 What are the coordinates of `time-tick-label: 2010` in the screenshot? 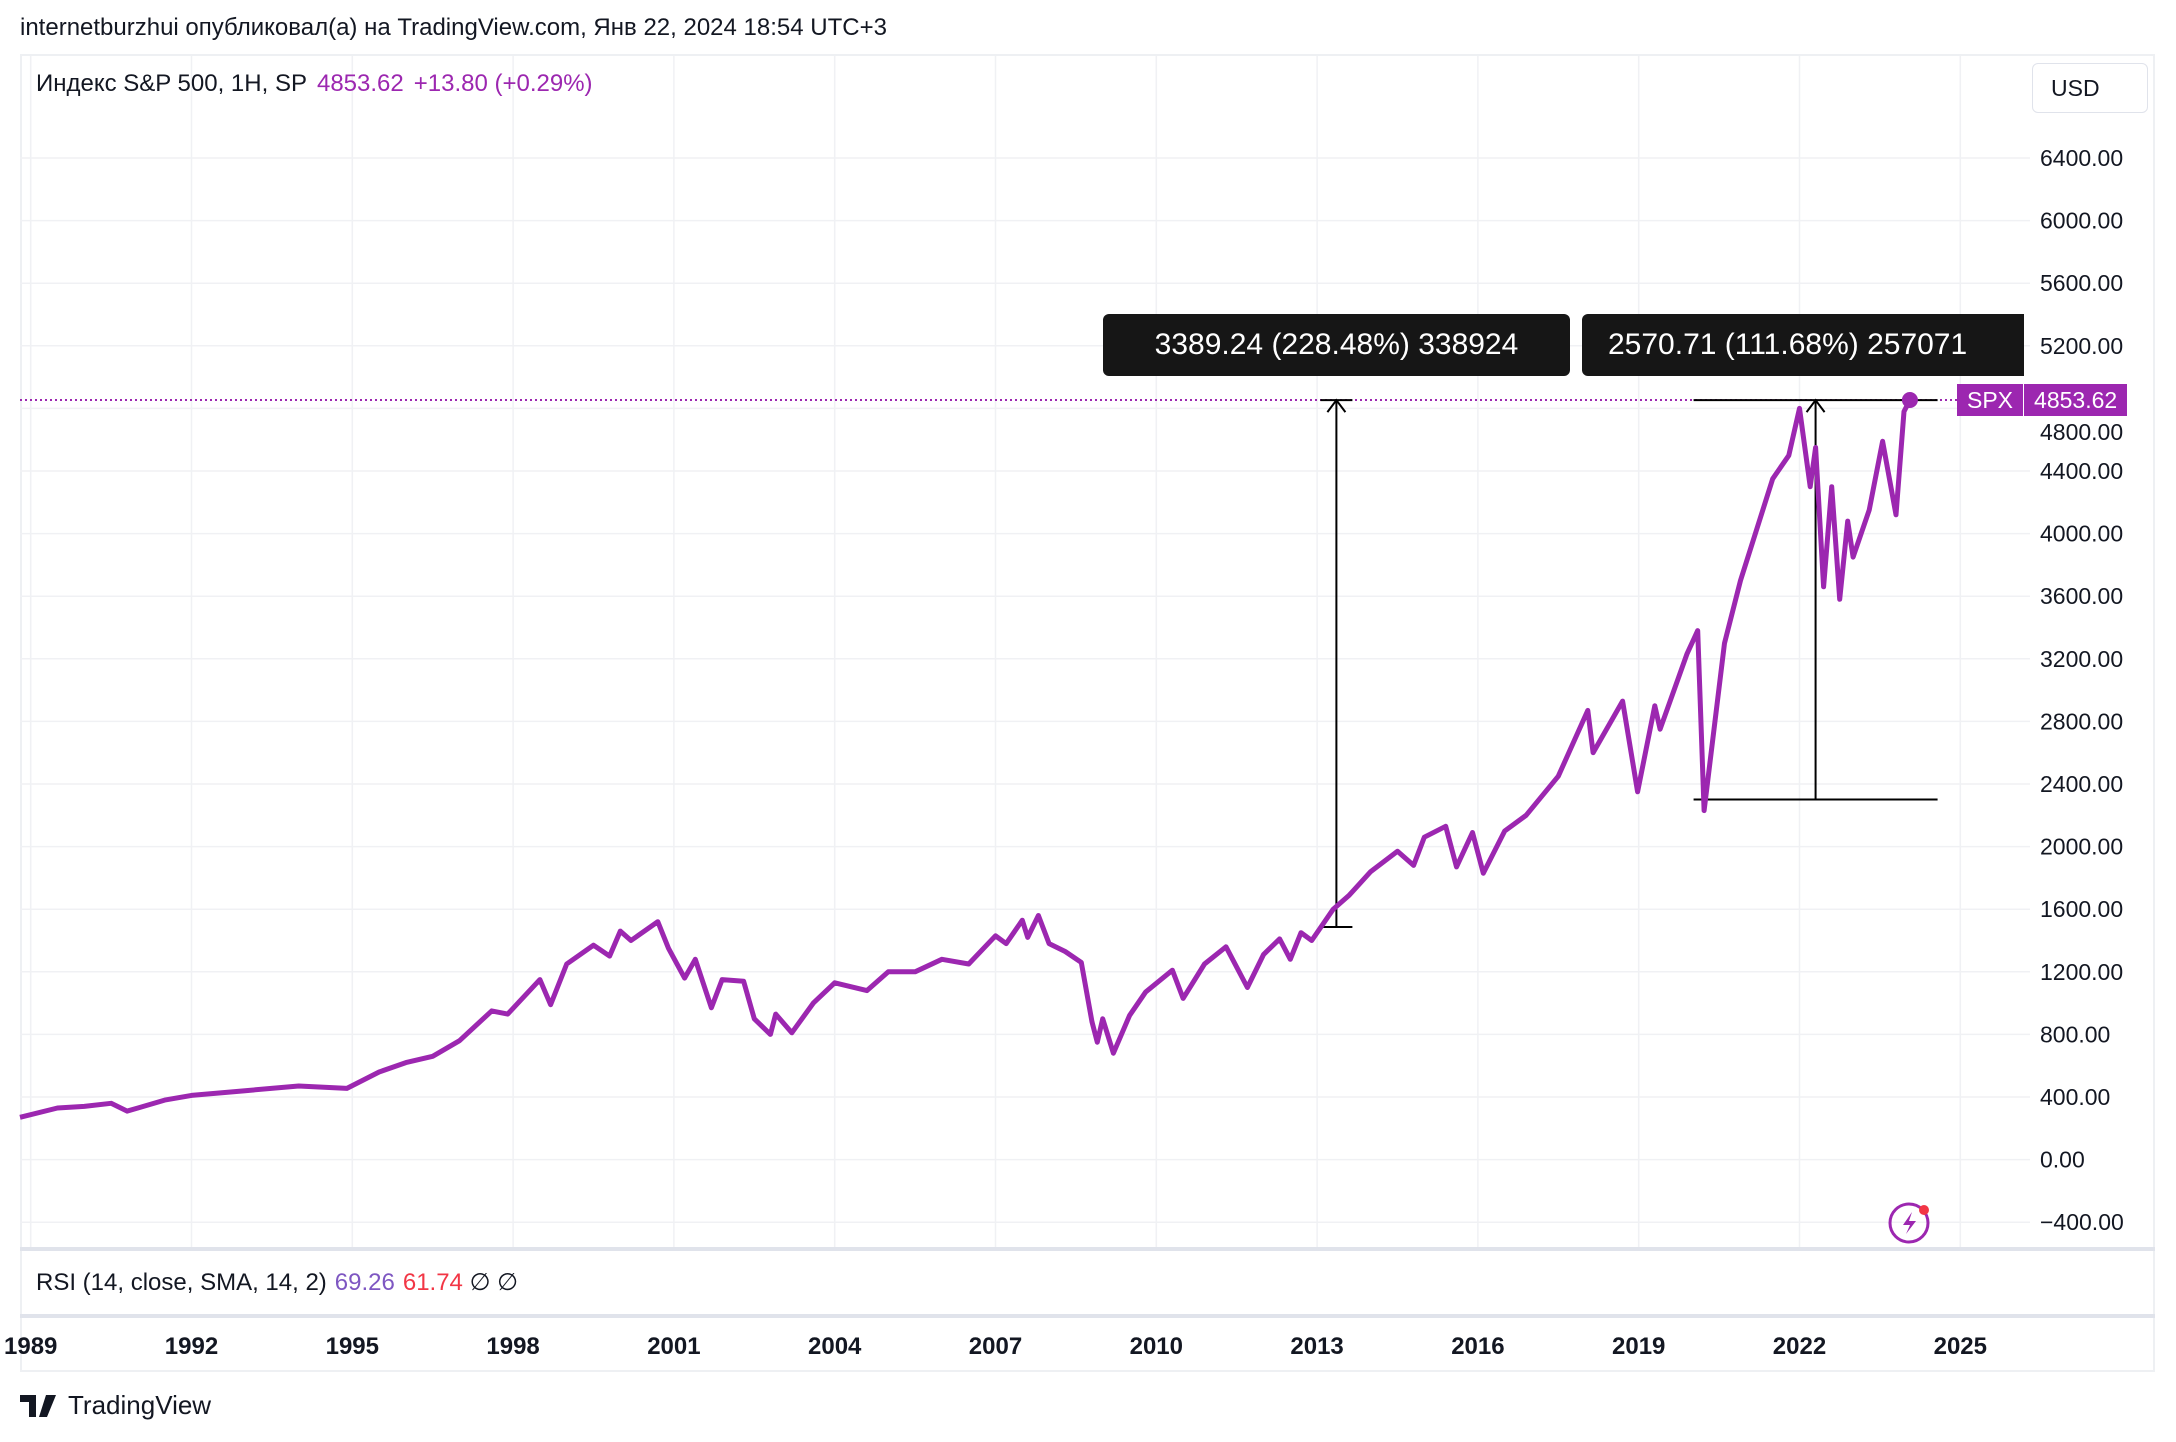 It's located at (1156, 1346).